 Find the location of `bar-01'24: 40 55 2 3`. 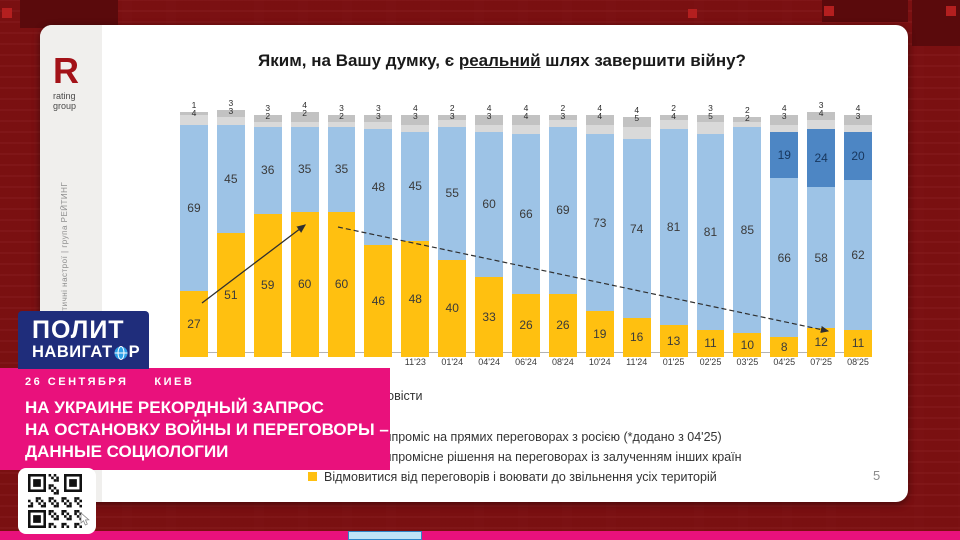

bar-01'24: 40 55 2 3 is located at coordinates (452, 230).